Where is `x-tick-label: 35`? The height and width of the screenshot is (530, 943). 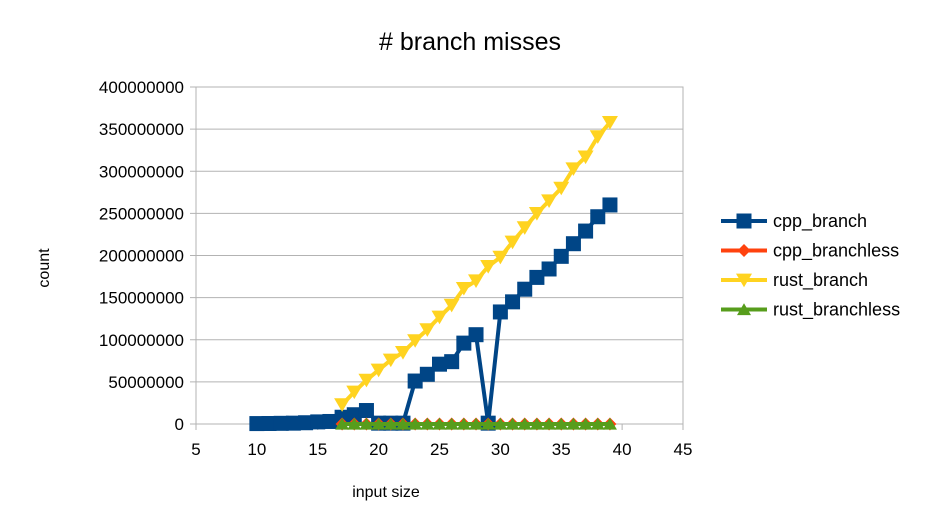 x-tick-label: 35 is located at coordinates (561, 449).